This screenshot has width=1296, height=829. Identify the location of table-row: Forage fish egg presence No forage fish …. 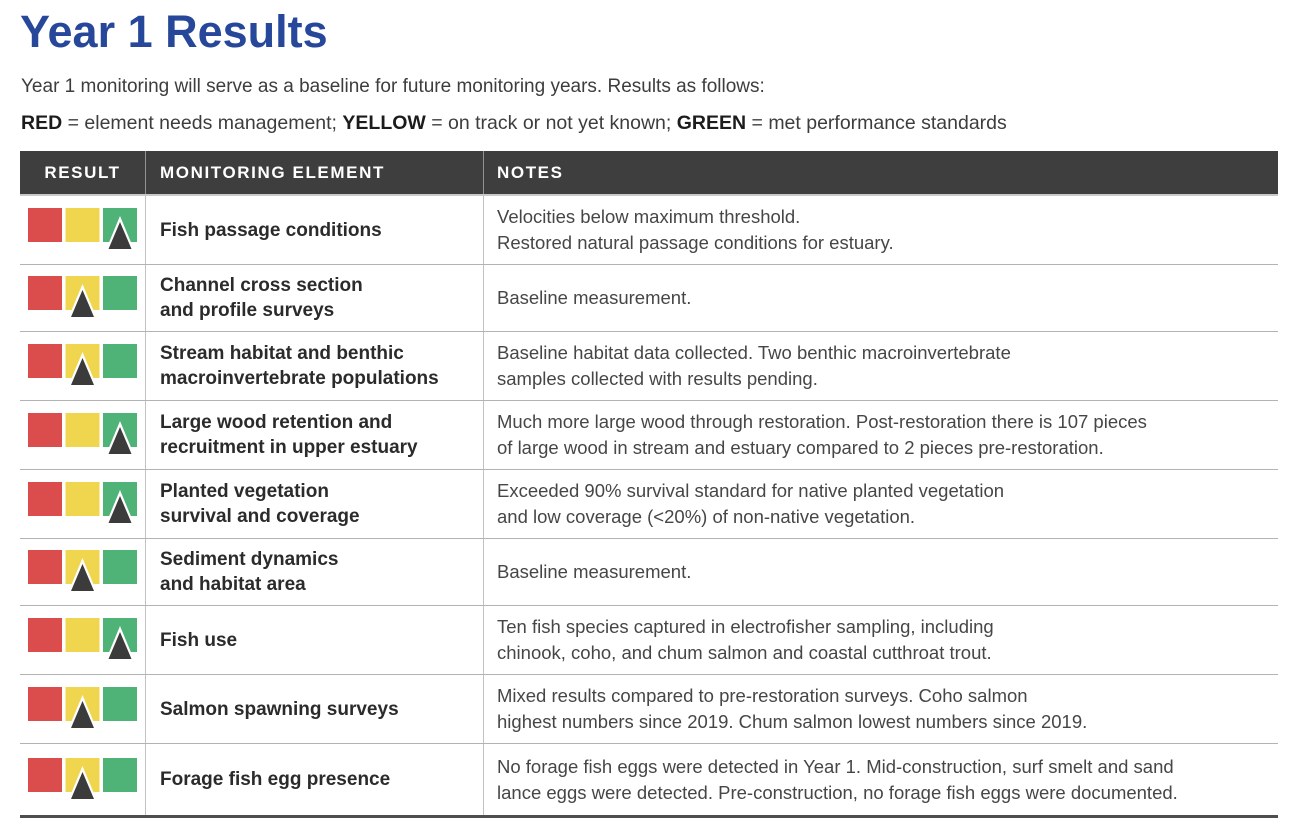
(649, 779).